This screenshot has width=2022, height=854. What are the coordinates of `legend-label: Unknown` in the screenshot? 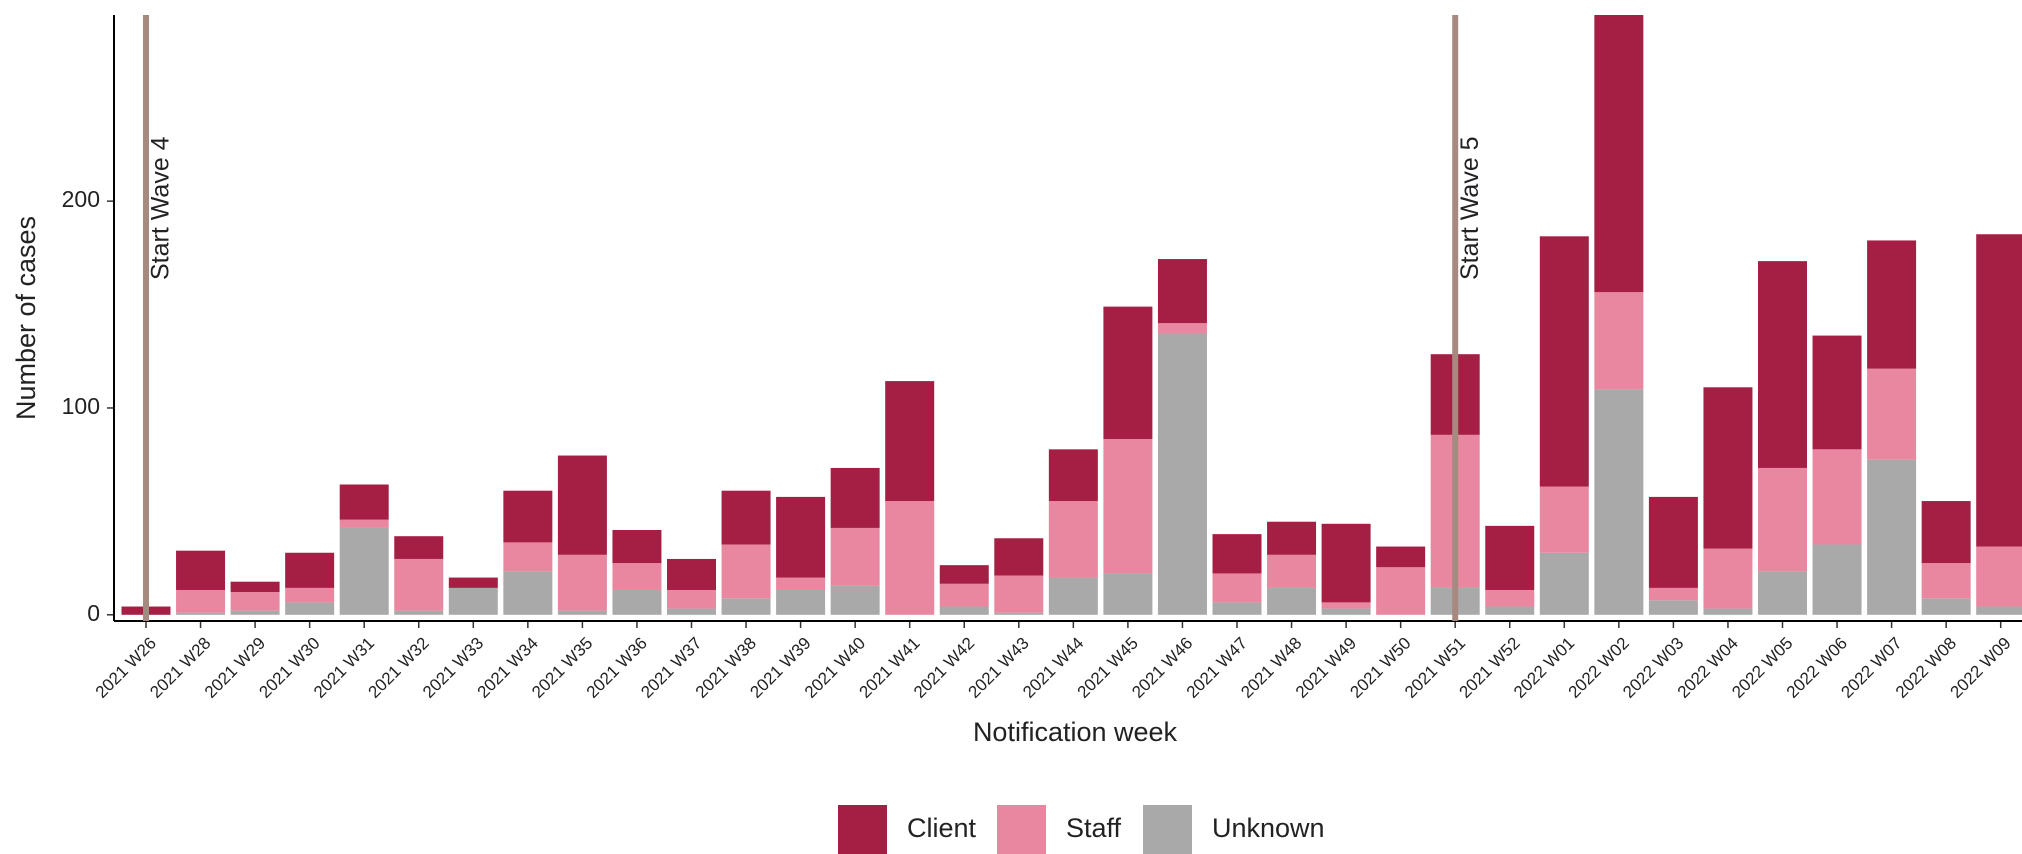 It's located at (1268, 828).